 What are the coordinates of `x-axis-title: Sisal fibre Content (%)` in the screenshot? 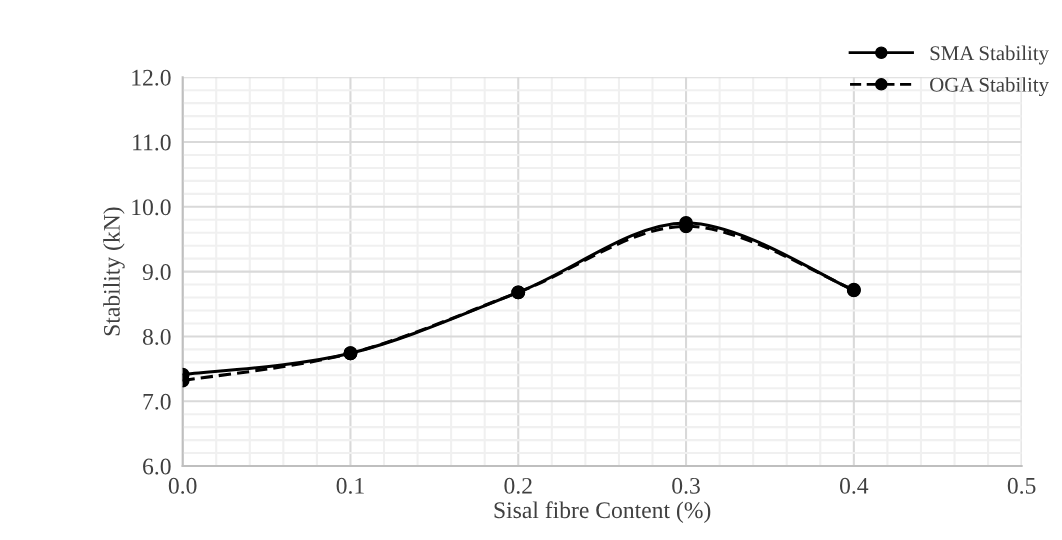 It's located at (602, 512).